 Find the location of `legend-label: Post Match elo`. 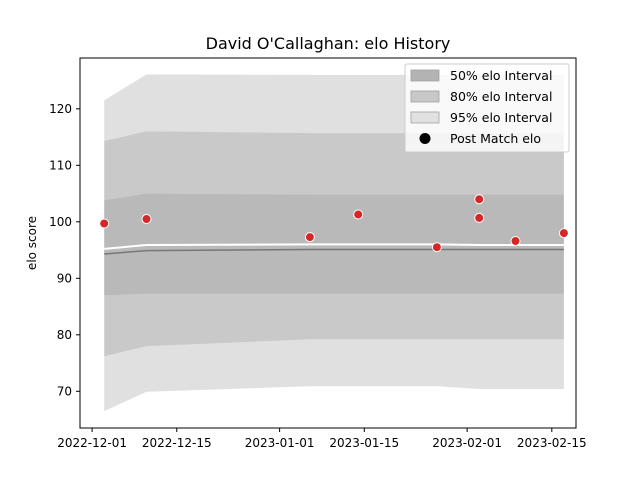

legend-label: Post Match elo is located at coordinates (495, 138).